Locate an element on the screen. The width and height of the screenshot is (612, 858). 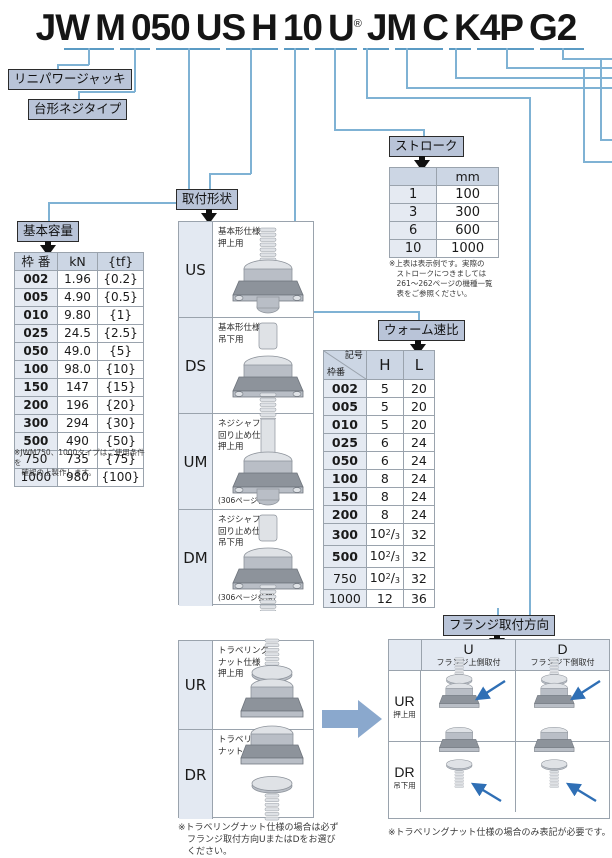
capacity-frame-no: 100 is located at coordinates (36, 369).